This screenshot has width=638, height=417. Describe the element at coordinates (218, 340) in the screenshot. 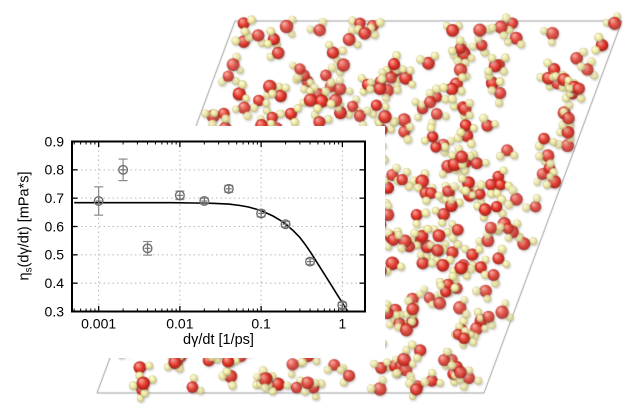

I see `x-axis-title: dγ/dt [1/ps]` at that location.